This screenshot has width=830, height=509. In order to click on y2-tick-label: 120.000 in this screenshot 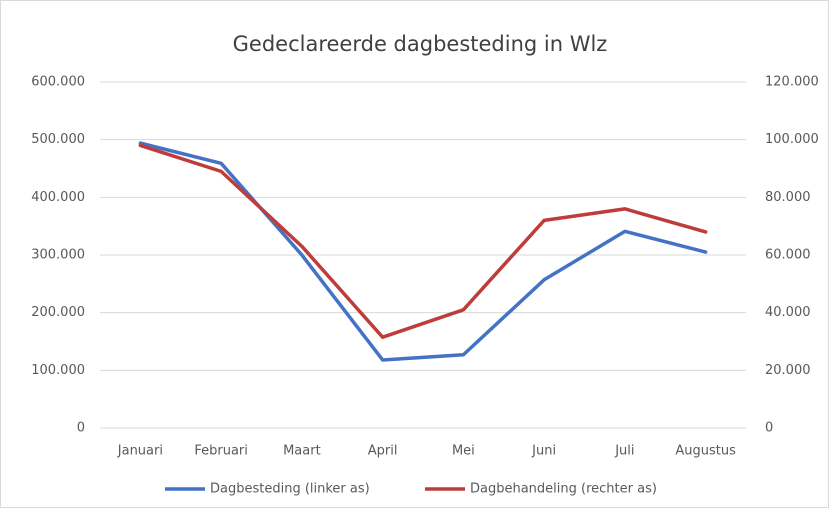, I will do `click(792, 82)`.